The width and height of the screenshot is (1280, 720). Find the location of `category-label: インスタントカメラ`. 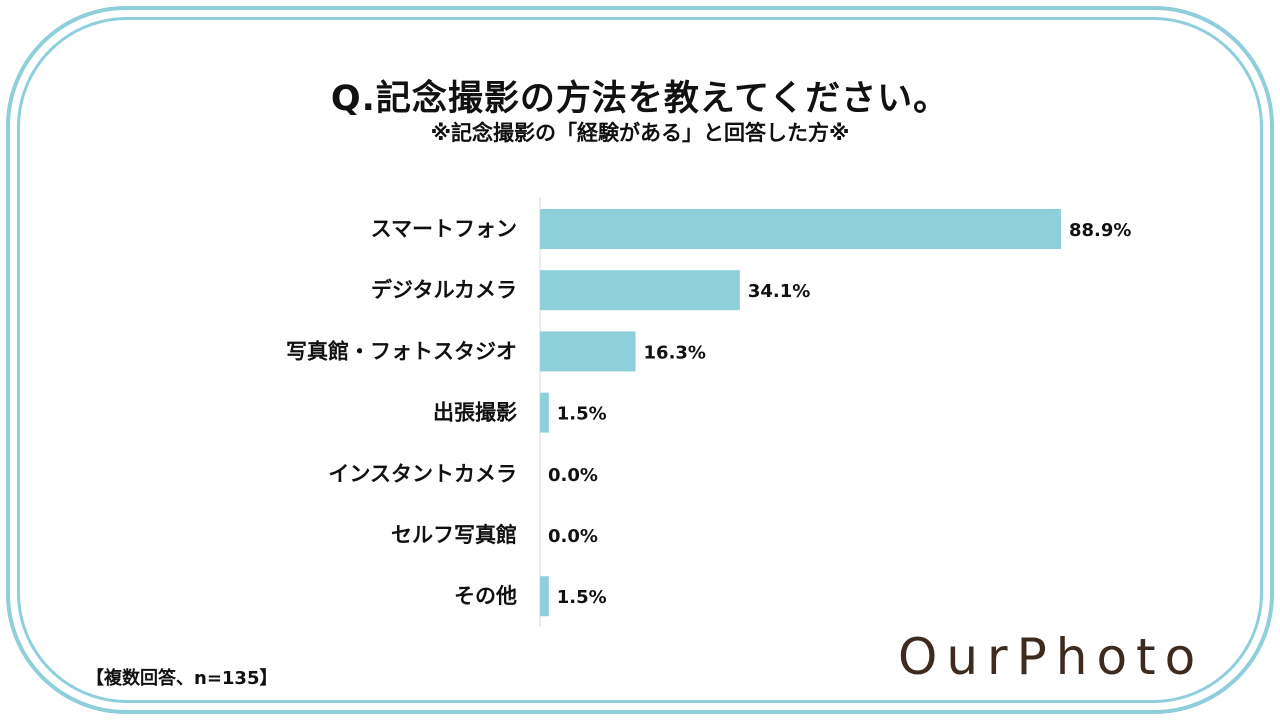

category-label: インスタントカメラ is located at coordinates (422, 474).